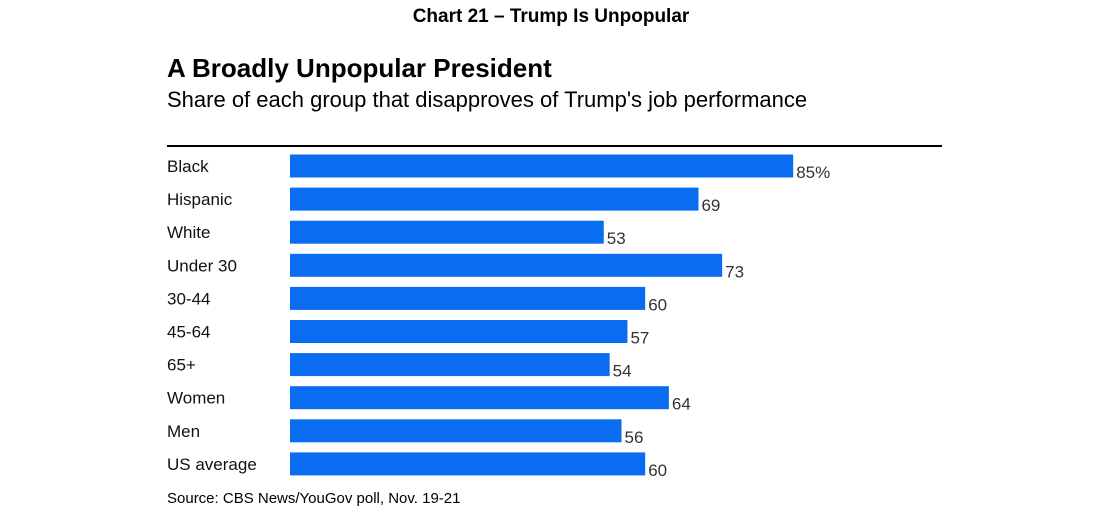 Image resolution: width=1102 pixels, height=526 pixels. What do you see at coordinates (622, 371) in the screenshot?
I see `value-label: 54` at bounding box center [622, 371].